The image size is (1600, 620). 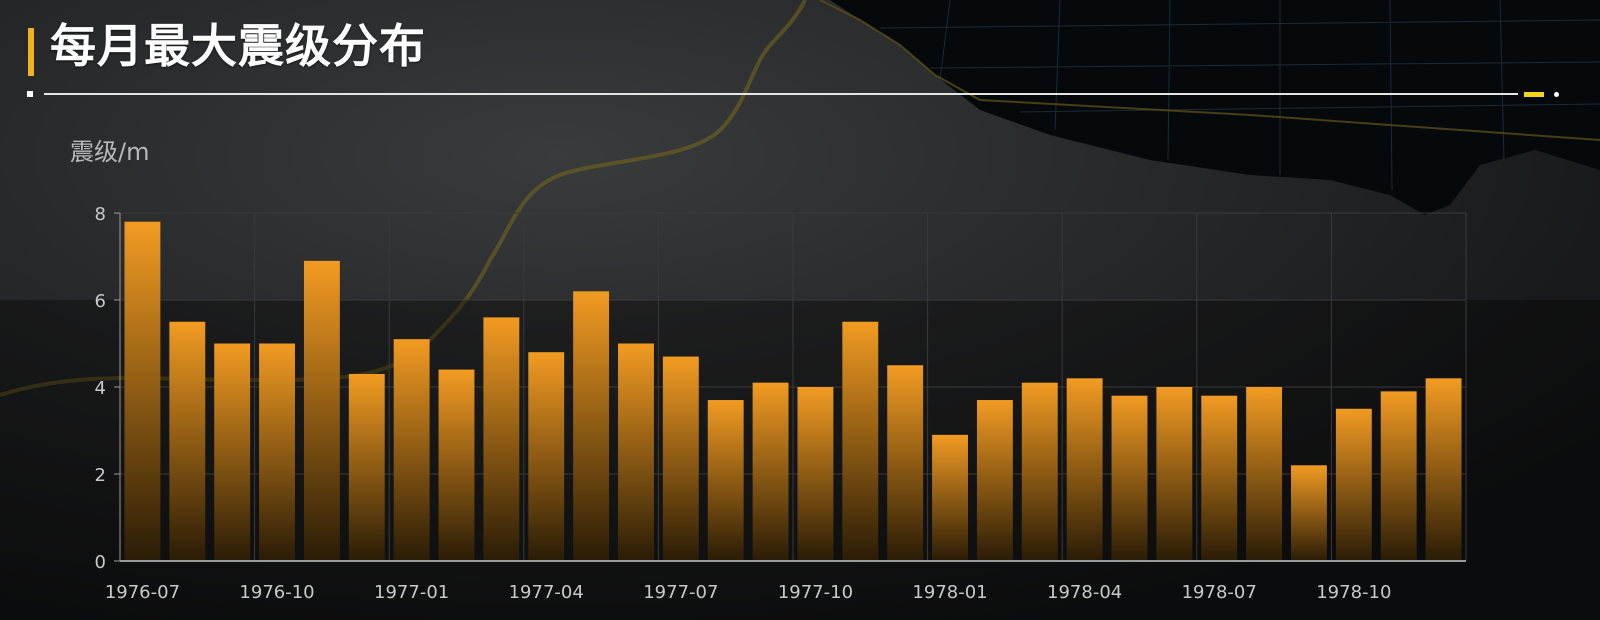 I want to click on title-accent-bar, so click(x=31, y=52).